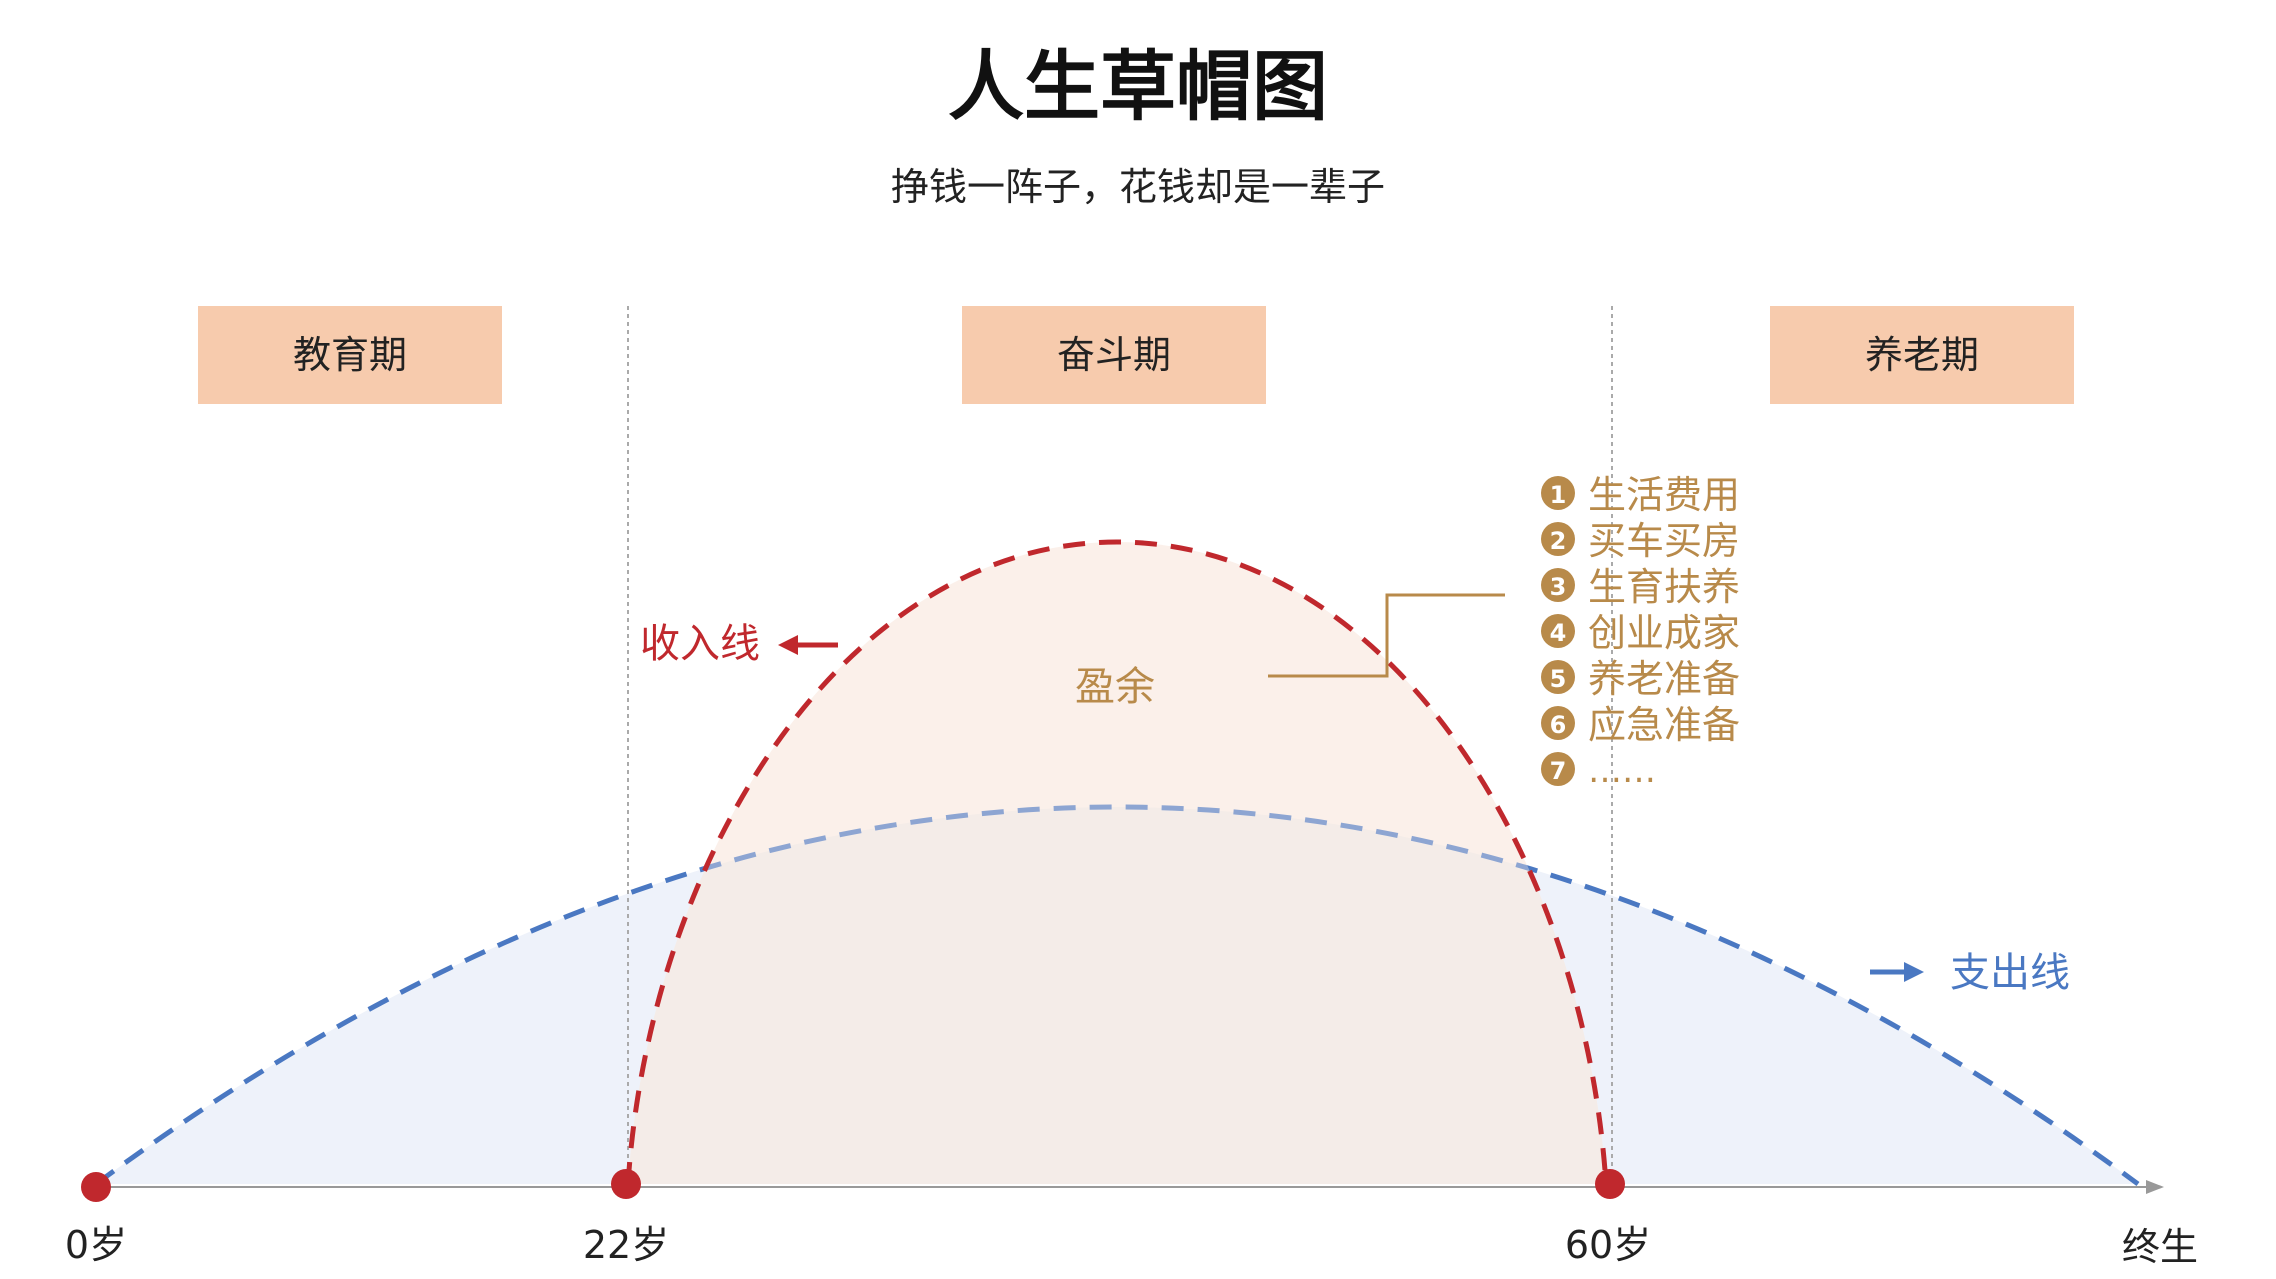 The height and width of the screenshot is (1279, 2276). What do you see at coordinates (1914, 972) in the screenshot?
I see `right-arrow-icon` at bounding box center [1914, 972].